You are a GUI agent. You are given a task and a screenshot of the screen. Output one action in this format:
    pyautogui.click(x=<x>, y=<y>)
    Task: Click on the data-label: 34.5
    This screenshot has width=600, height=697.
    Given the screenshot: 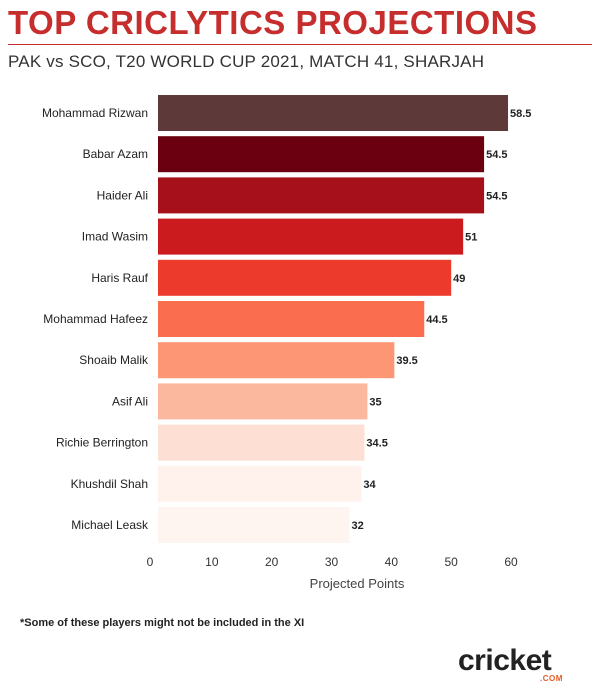 What is the action you would take?
    pyautogui.click(x=376, y=444)
    